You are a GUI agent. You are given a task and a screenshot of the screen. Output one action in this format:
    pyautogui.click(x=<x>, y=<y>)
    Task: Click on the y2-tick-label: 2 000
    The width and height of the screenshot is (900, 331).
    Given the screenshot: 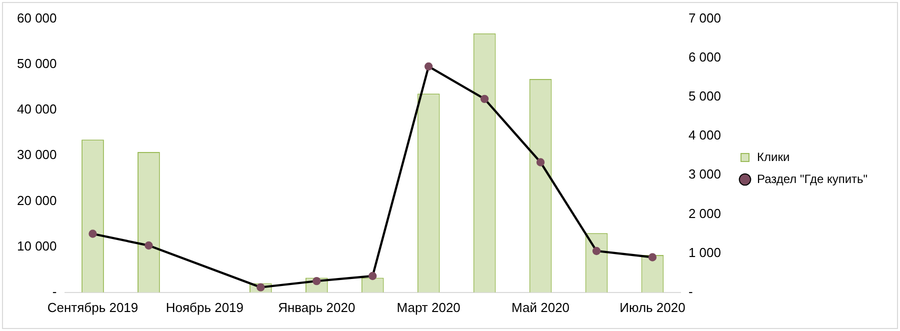 What is the action you would take?
    pyautogui.click(x=705, y=213)
    